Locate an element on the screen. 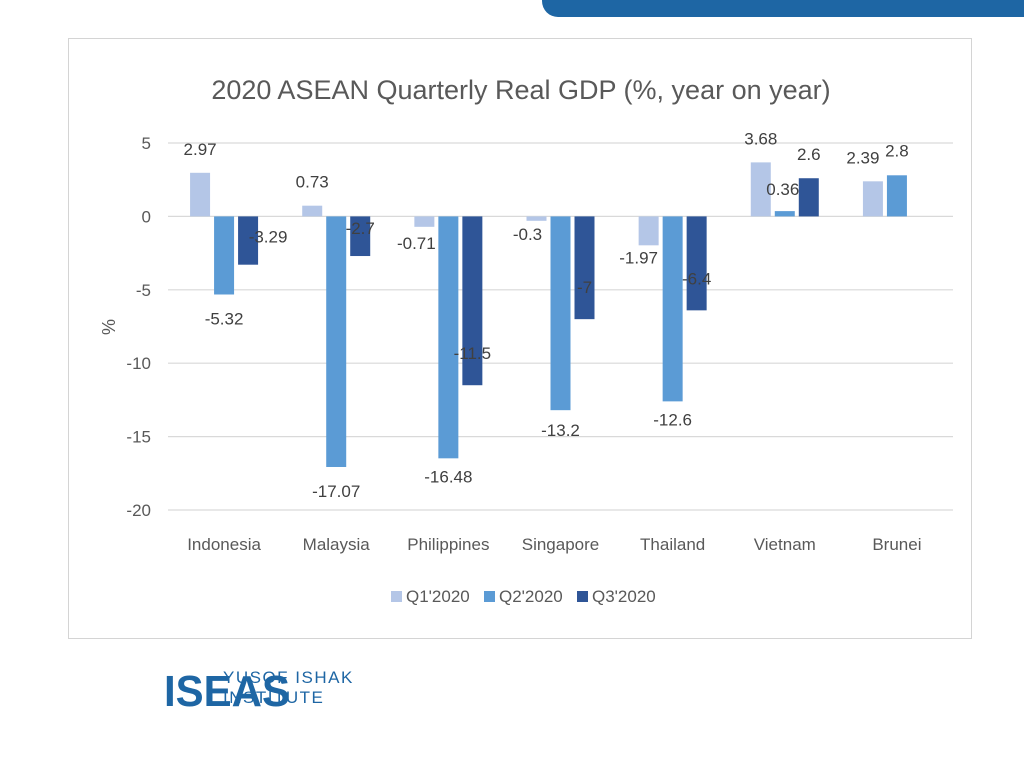  bar-singapore-q1 is located at coordinates (536, 218).